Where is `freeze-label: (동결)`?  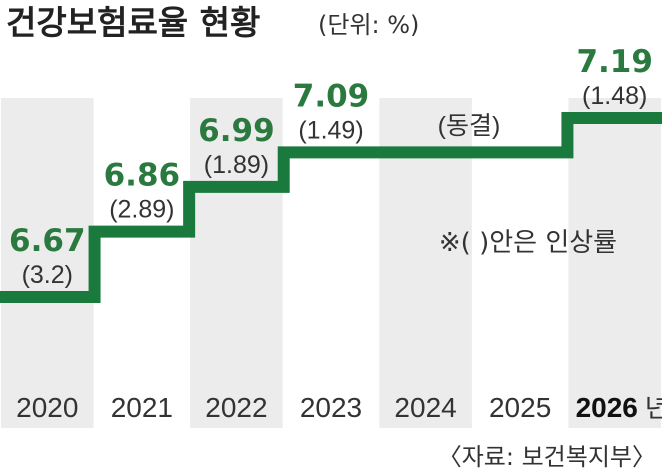 freeze-label: (동결) is located at coordinates (469, 126).